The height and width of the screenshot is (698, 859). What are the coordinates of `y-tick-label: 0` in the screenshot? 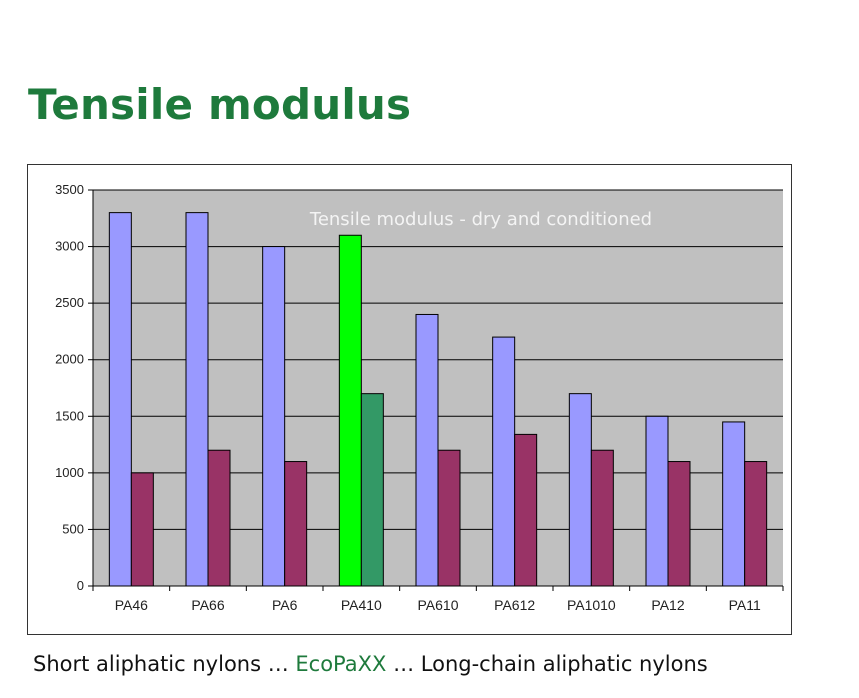 It's located at (80, 585).